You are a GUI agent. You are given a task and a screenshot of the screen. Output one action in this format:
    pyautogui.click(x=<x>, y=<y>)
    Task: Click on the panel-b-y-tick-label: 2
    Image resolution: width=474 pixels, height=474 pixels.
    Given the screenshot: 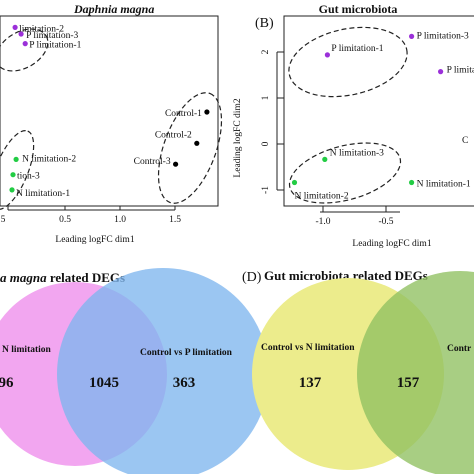 What is the action you would take?
    pyautogui.click(x=266, y=51)
    